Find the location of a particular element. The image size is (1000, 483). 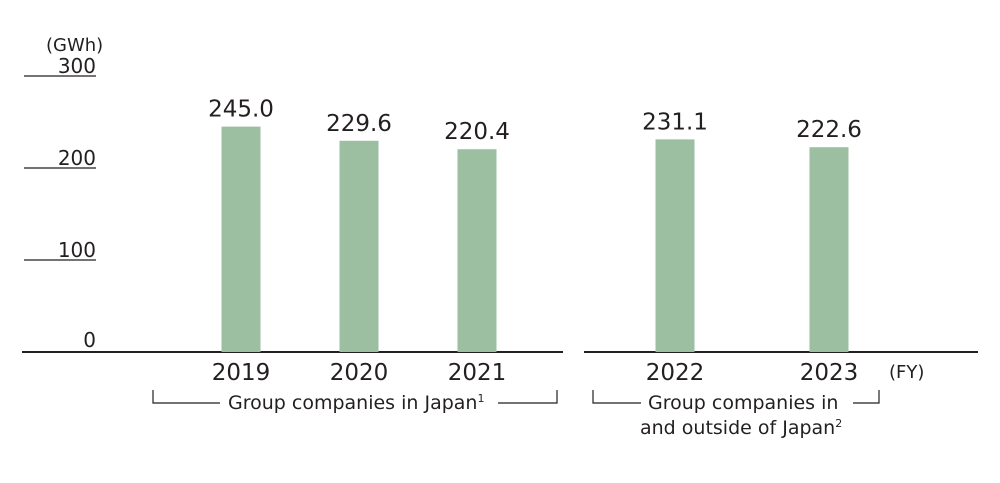

x-tick-label-2023: 2023 is located at coordinates (829, 373).